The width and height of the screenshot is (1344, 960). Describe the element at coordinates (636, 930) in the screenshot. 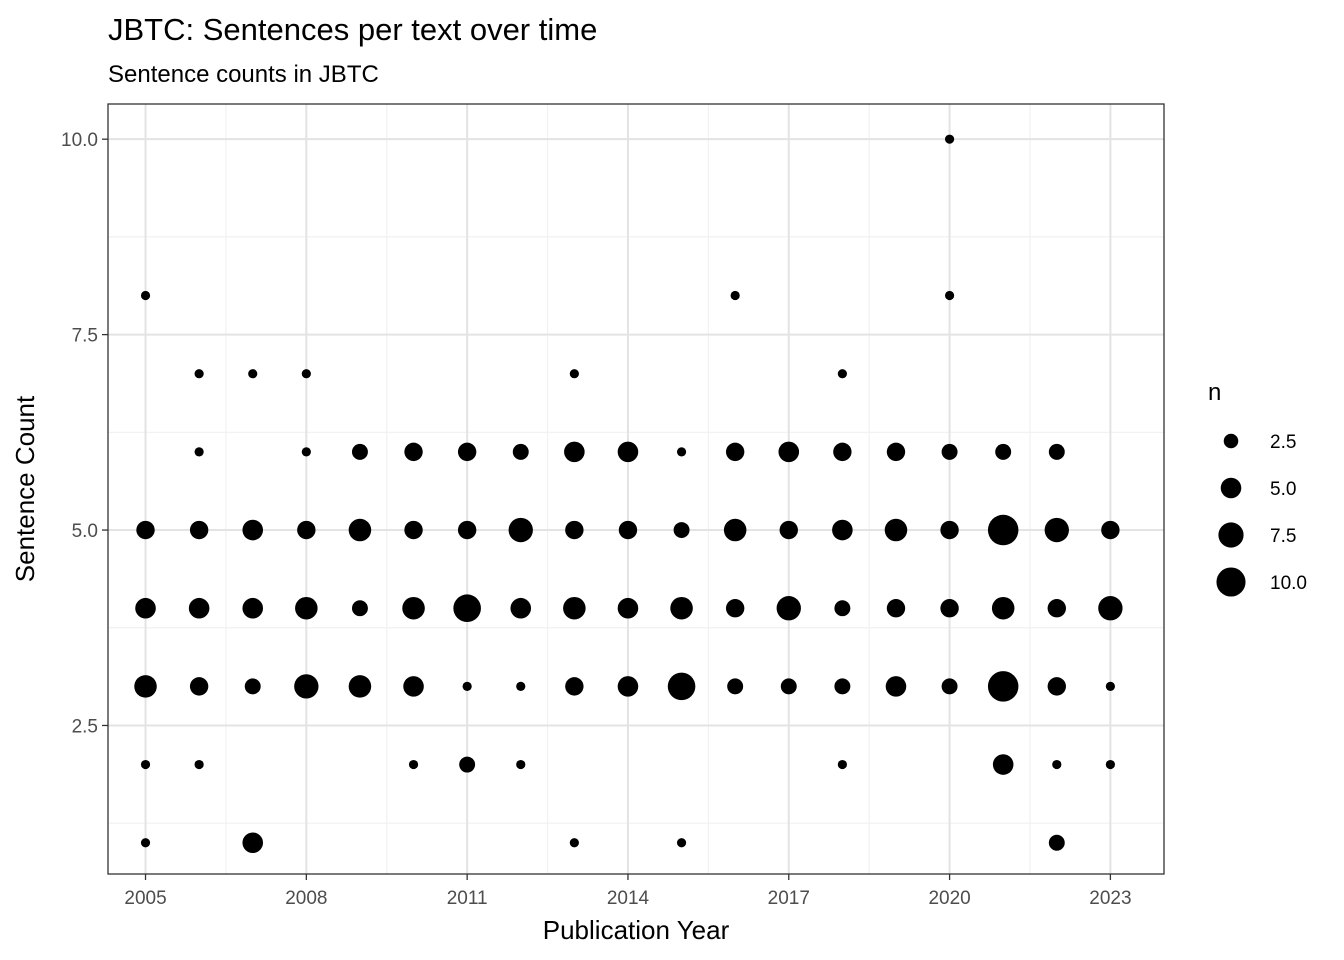

I see `x-axis-title: Publication Year` at that location.